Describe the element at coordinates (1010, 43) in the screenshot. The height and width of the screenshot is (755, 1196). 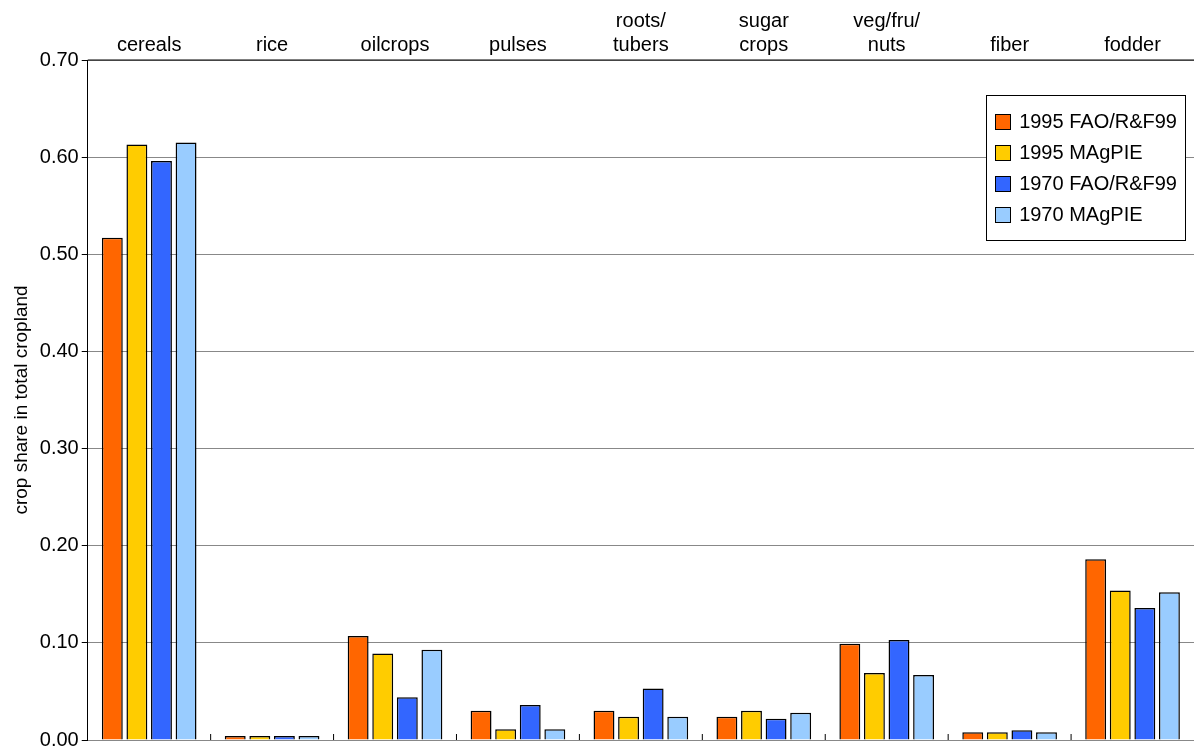
I see `x-tick-label: fiber` at that location.